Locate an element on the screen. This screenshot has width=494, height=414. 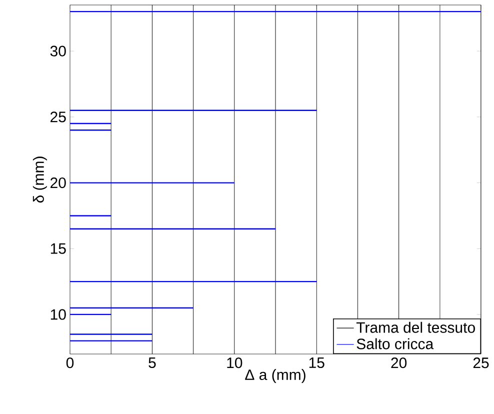
x-axis-title: Δ a (mm) is located at coordinates (275, 376).